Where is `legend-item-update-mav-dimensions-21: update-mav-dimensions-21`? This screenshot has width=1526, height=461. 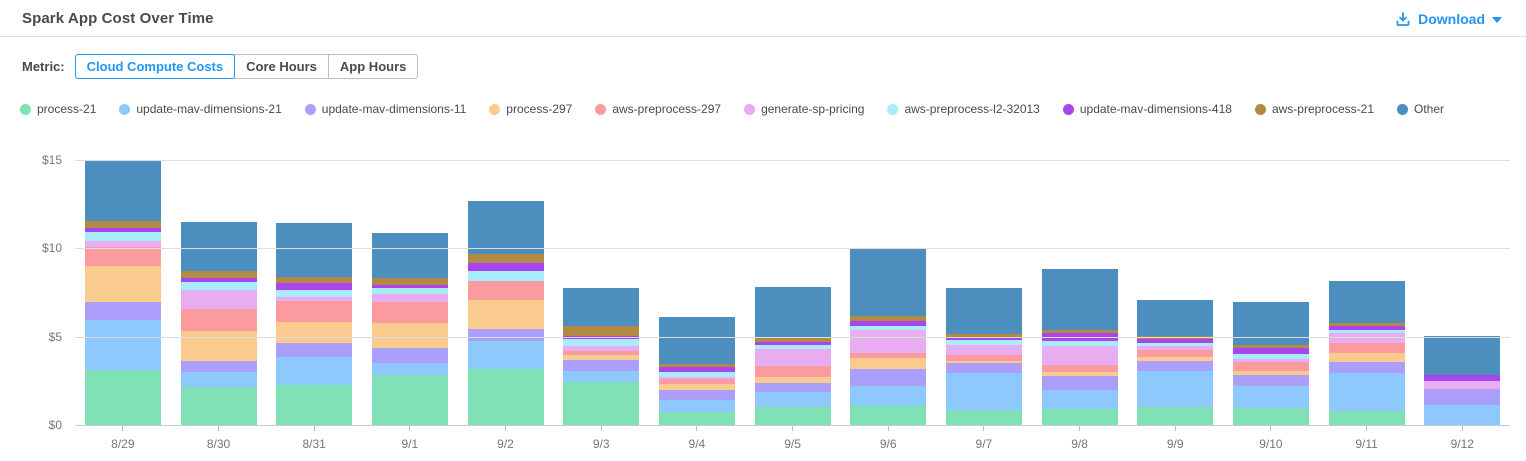
legend-item-update-mav-dimensions-21: update-mav-dimensions-21 is located at coordinates (200, 109).